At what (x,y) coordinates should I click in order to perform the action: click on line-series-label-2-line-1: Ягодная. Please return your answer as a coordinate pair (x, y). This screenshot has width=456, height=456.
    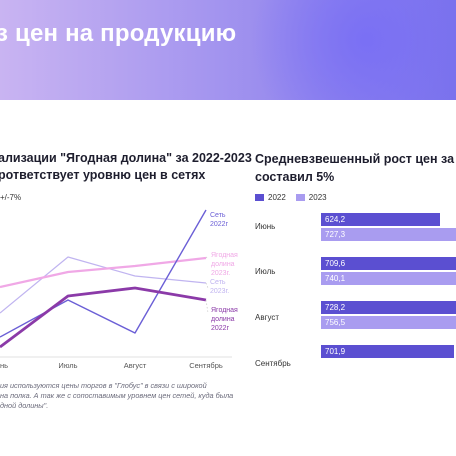
    Looking at the image, I should click on (224, 255).